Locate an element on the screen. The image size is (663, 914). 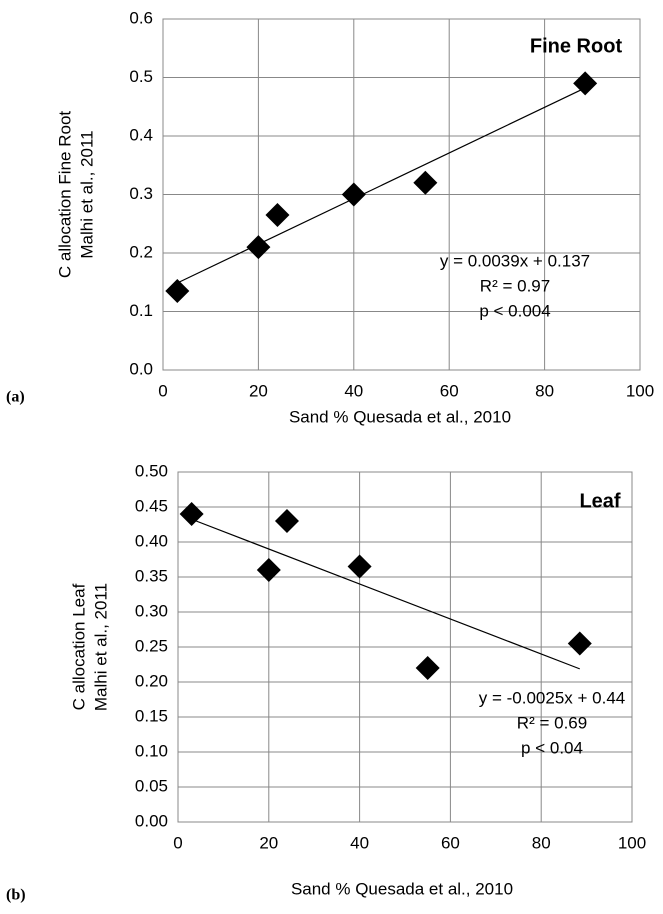
annotation: p < 0.004 is located at coordinates (514, 310).